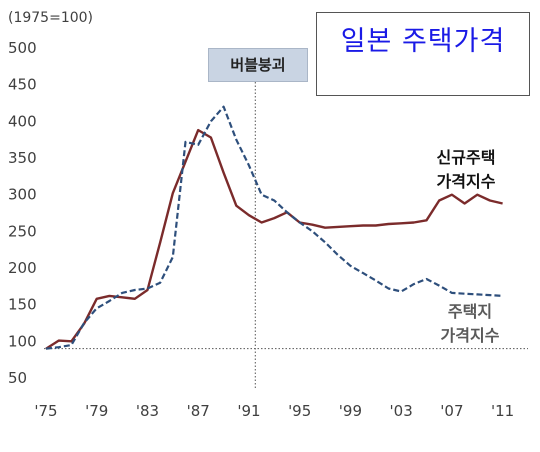  What do you see at coordinates (274, 411) in the screenshot?
I see `x-axis: '75 '79 '83 '87 '91 '95 '99 '03 '07 '11` at bounding box center [274, 411].